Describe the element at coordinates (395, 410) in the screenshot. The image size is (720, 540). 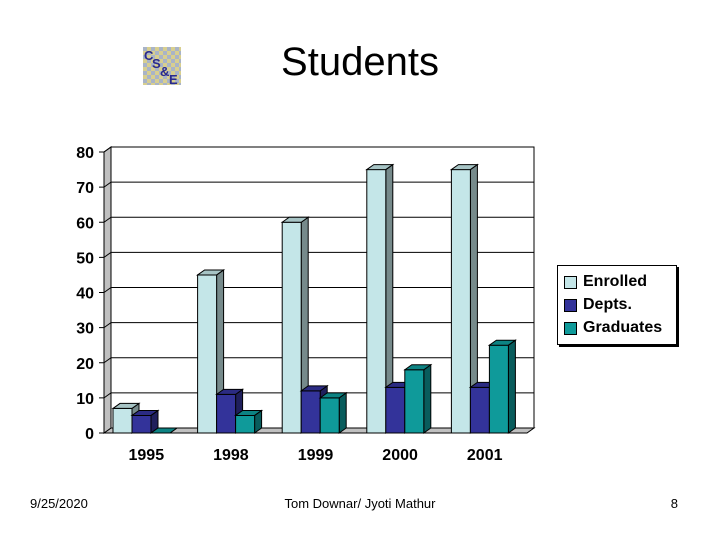
I see `bar-depts-2000` at that location.